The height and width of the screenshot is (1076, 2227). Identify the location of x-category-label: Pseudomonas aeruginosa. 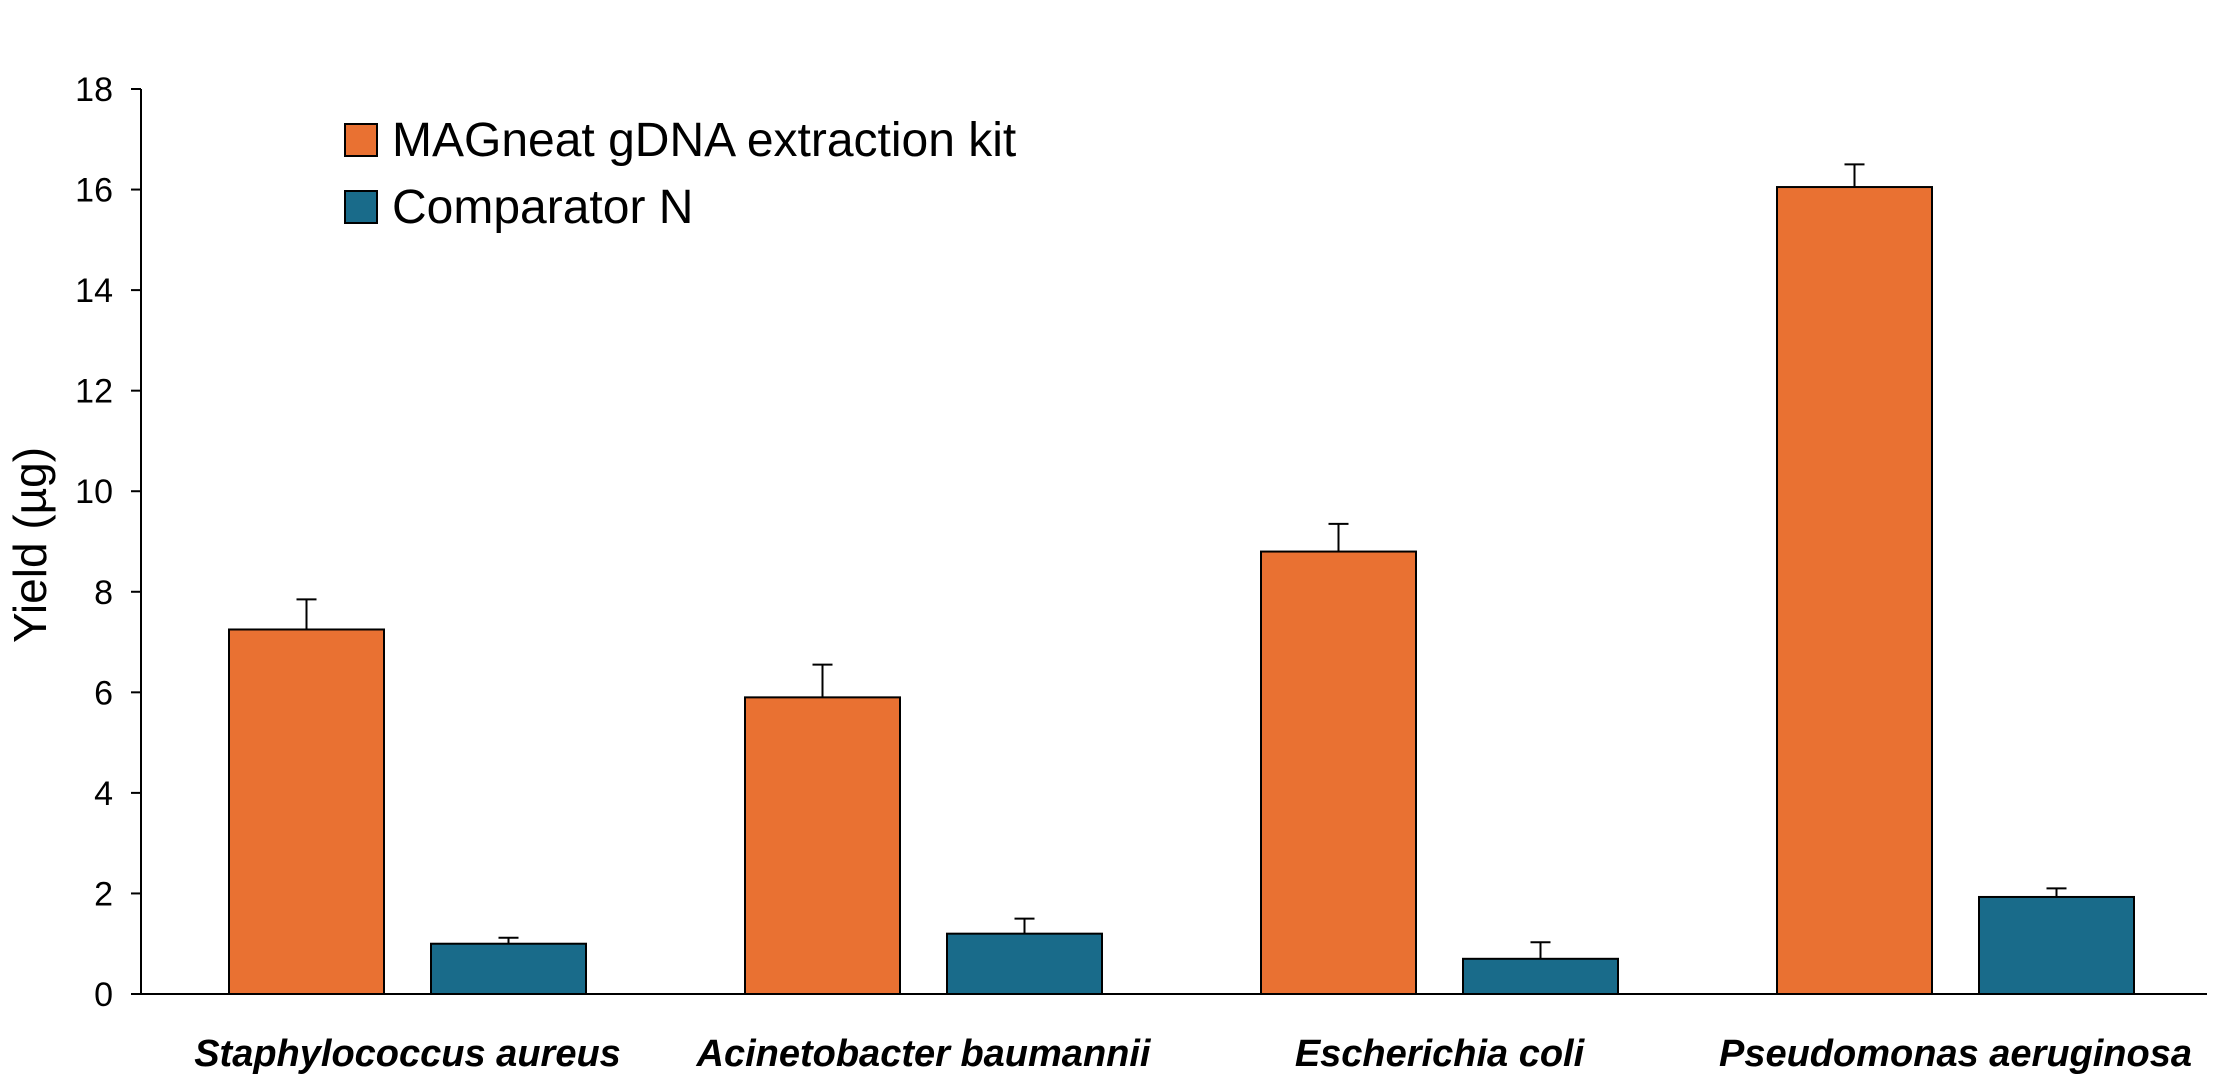
(1955, 1054).